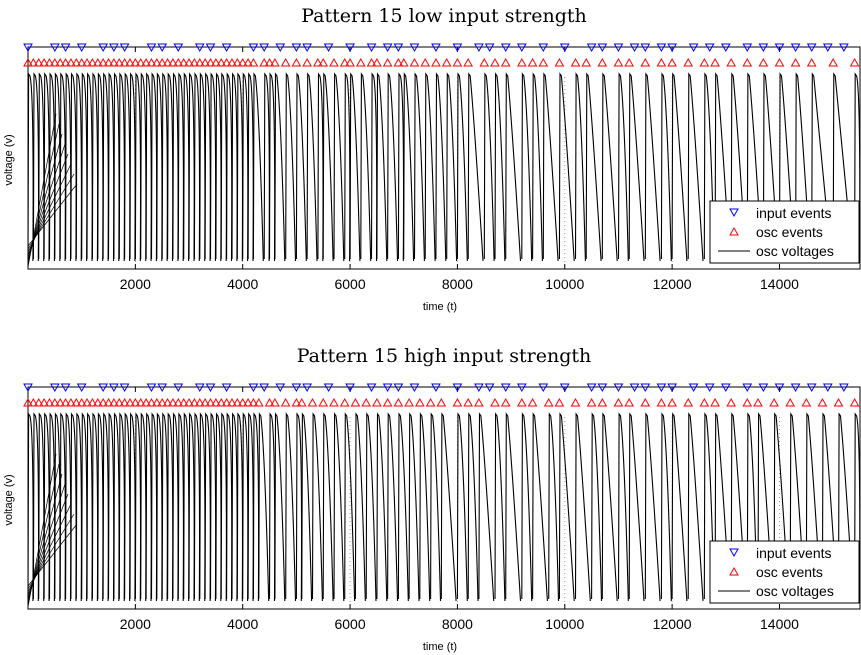 The width and height of the screenshot is (861, 655). I want to click on x-tick-label: 2000, so click(135, 624).